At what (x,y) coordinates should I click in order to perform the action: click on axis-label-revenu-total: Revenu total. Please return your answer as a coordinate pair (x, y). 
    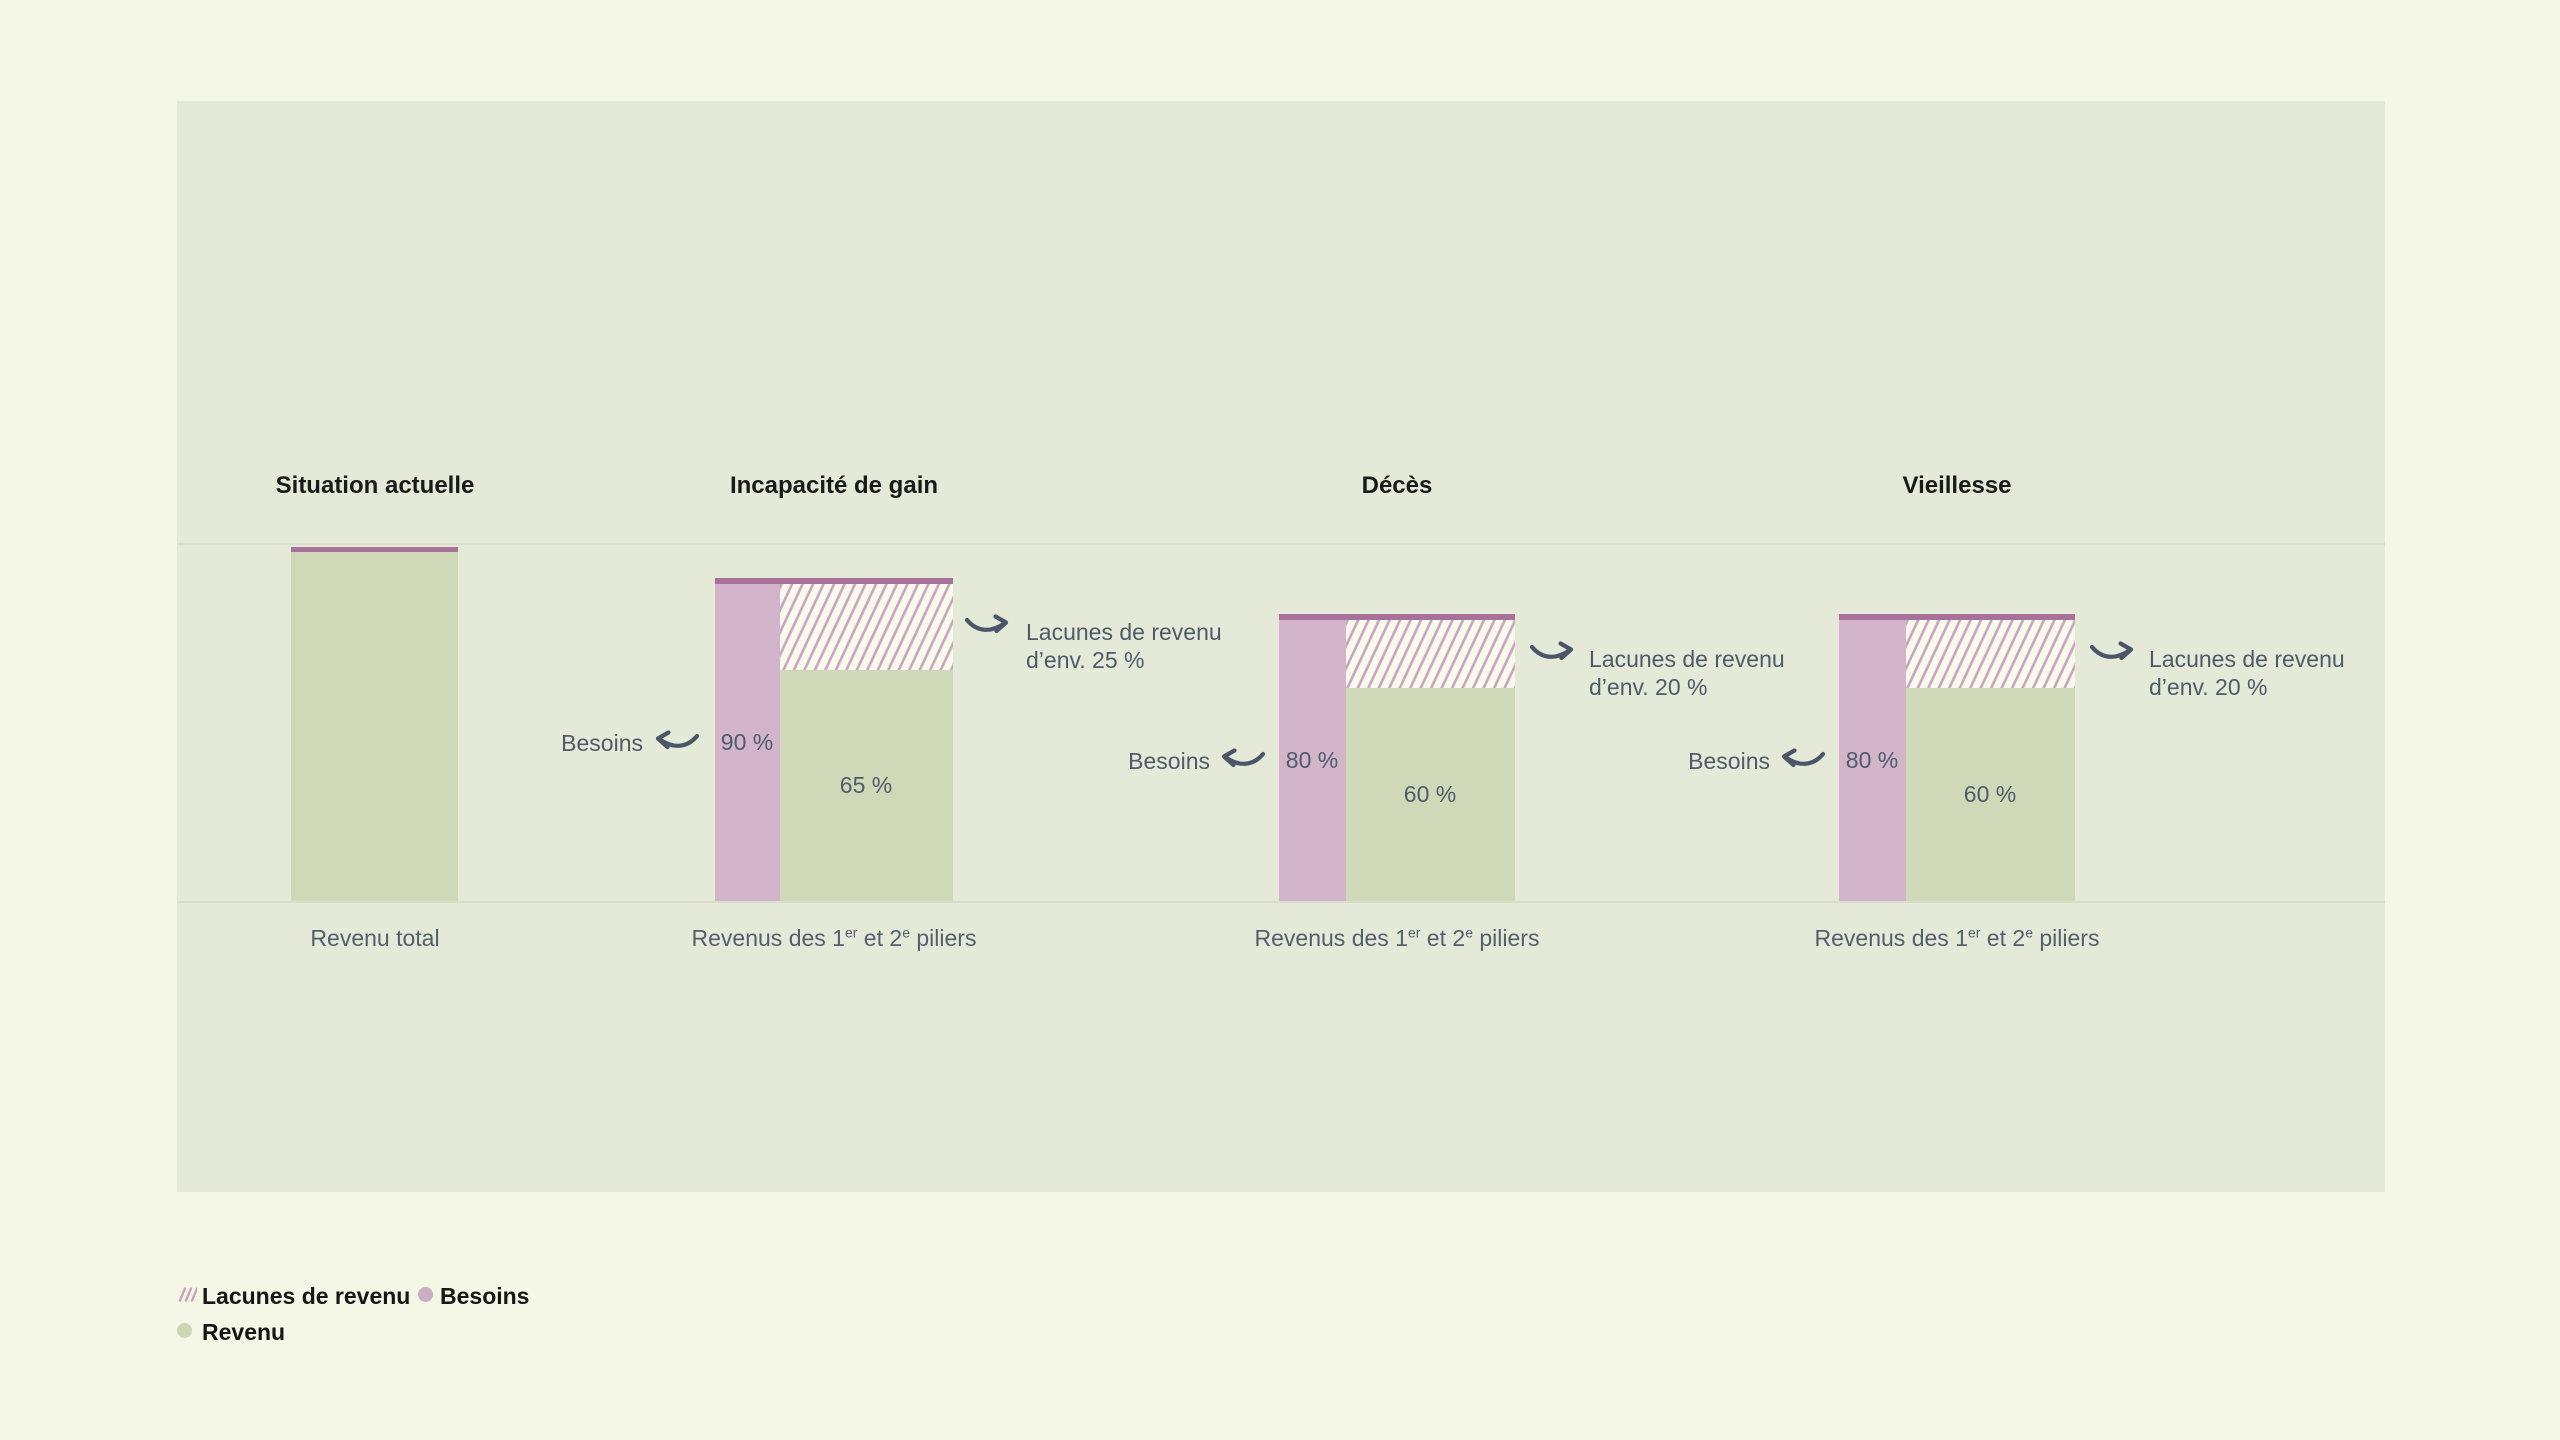
    Looking at the image, I should click on (375, 938).